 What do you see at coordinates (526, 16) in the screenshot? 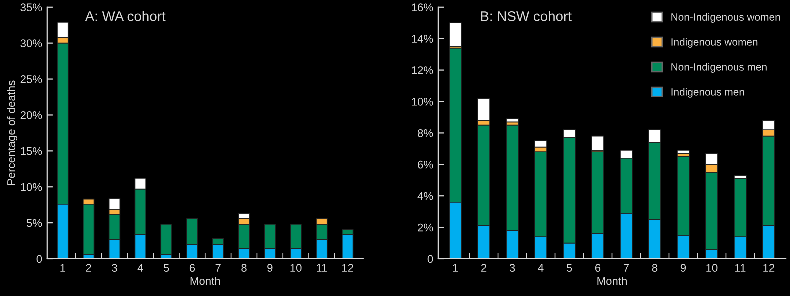
I see `chart-title: B: NSW cohort` at bounding box center [526, 16].